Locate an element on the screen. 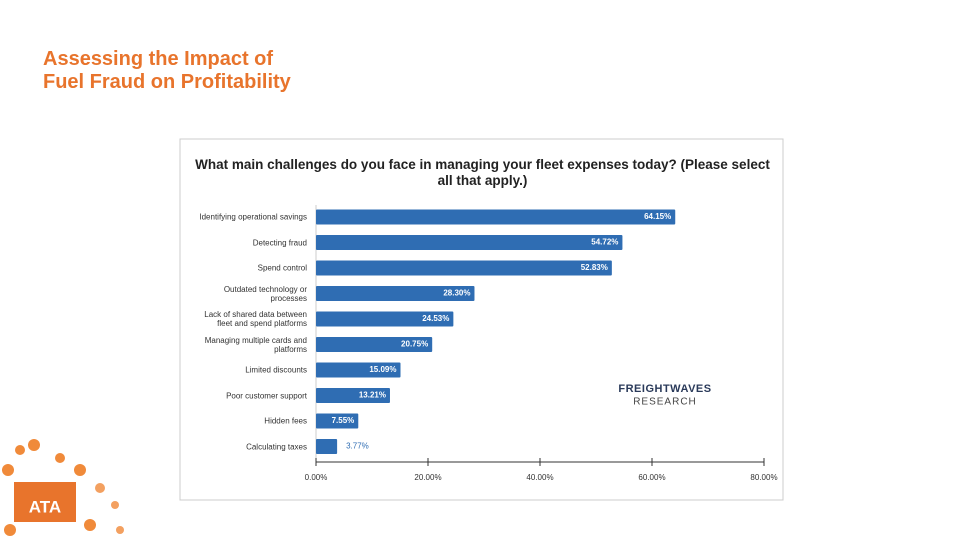 The image size is (960, 540). value-label: 7.55% is located at coordinates (343, 420).